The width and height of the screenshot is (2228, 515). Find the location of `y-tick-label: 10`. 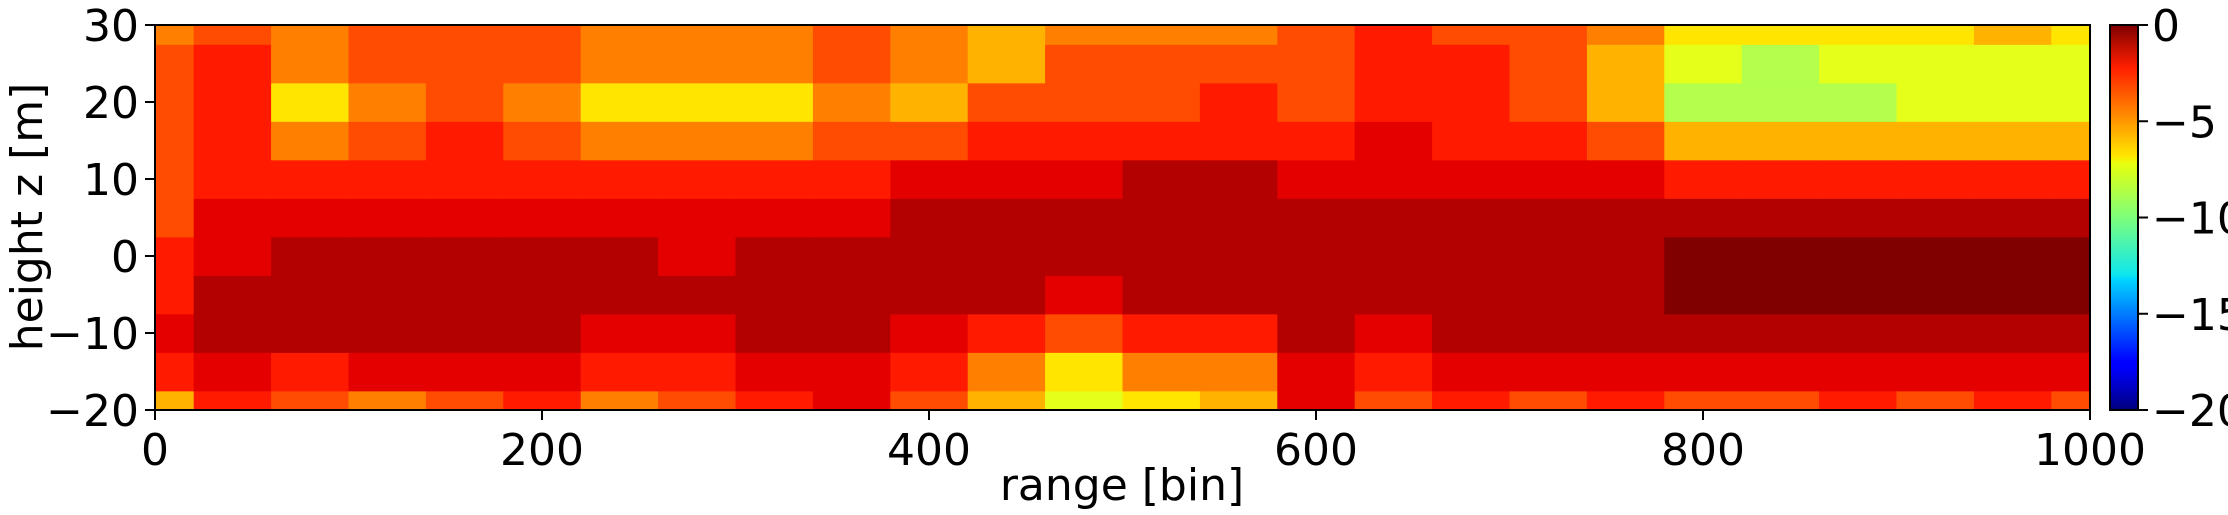

y-tick-label: 10 is located at coordinates (111, 180).